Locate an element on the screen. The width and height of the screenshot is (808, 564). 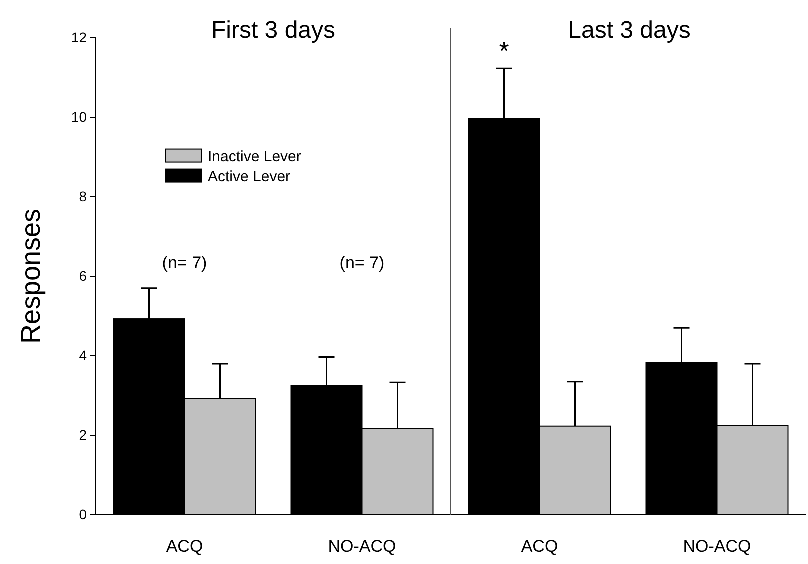
y-tick-label: 6 is located at coordinates (83, 276).